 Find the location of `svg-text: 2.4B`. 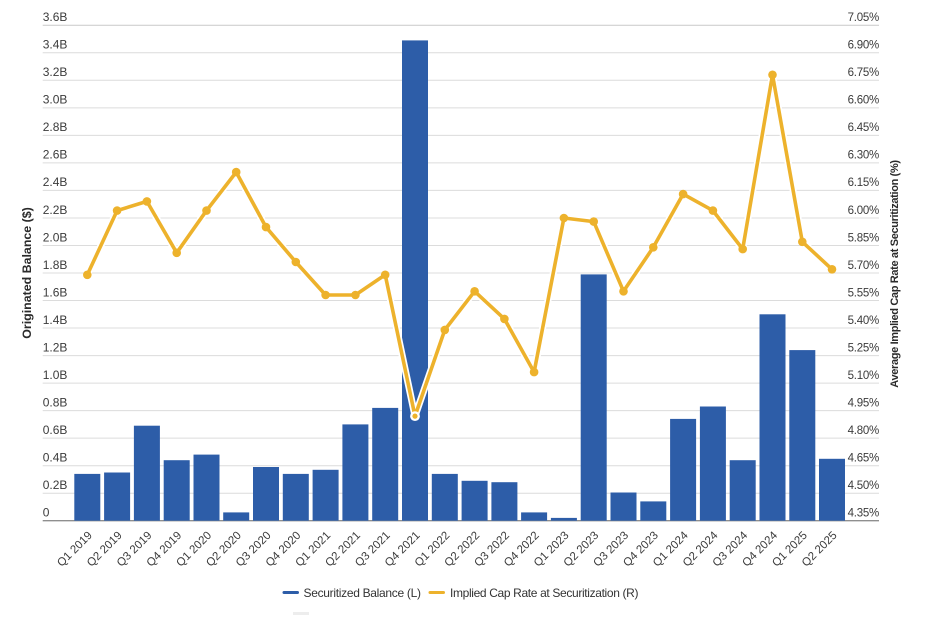

svg-text: 2.4B is located at coordinates (55, 182).